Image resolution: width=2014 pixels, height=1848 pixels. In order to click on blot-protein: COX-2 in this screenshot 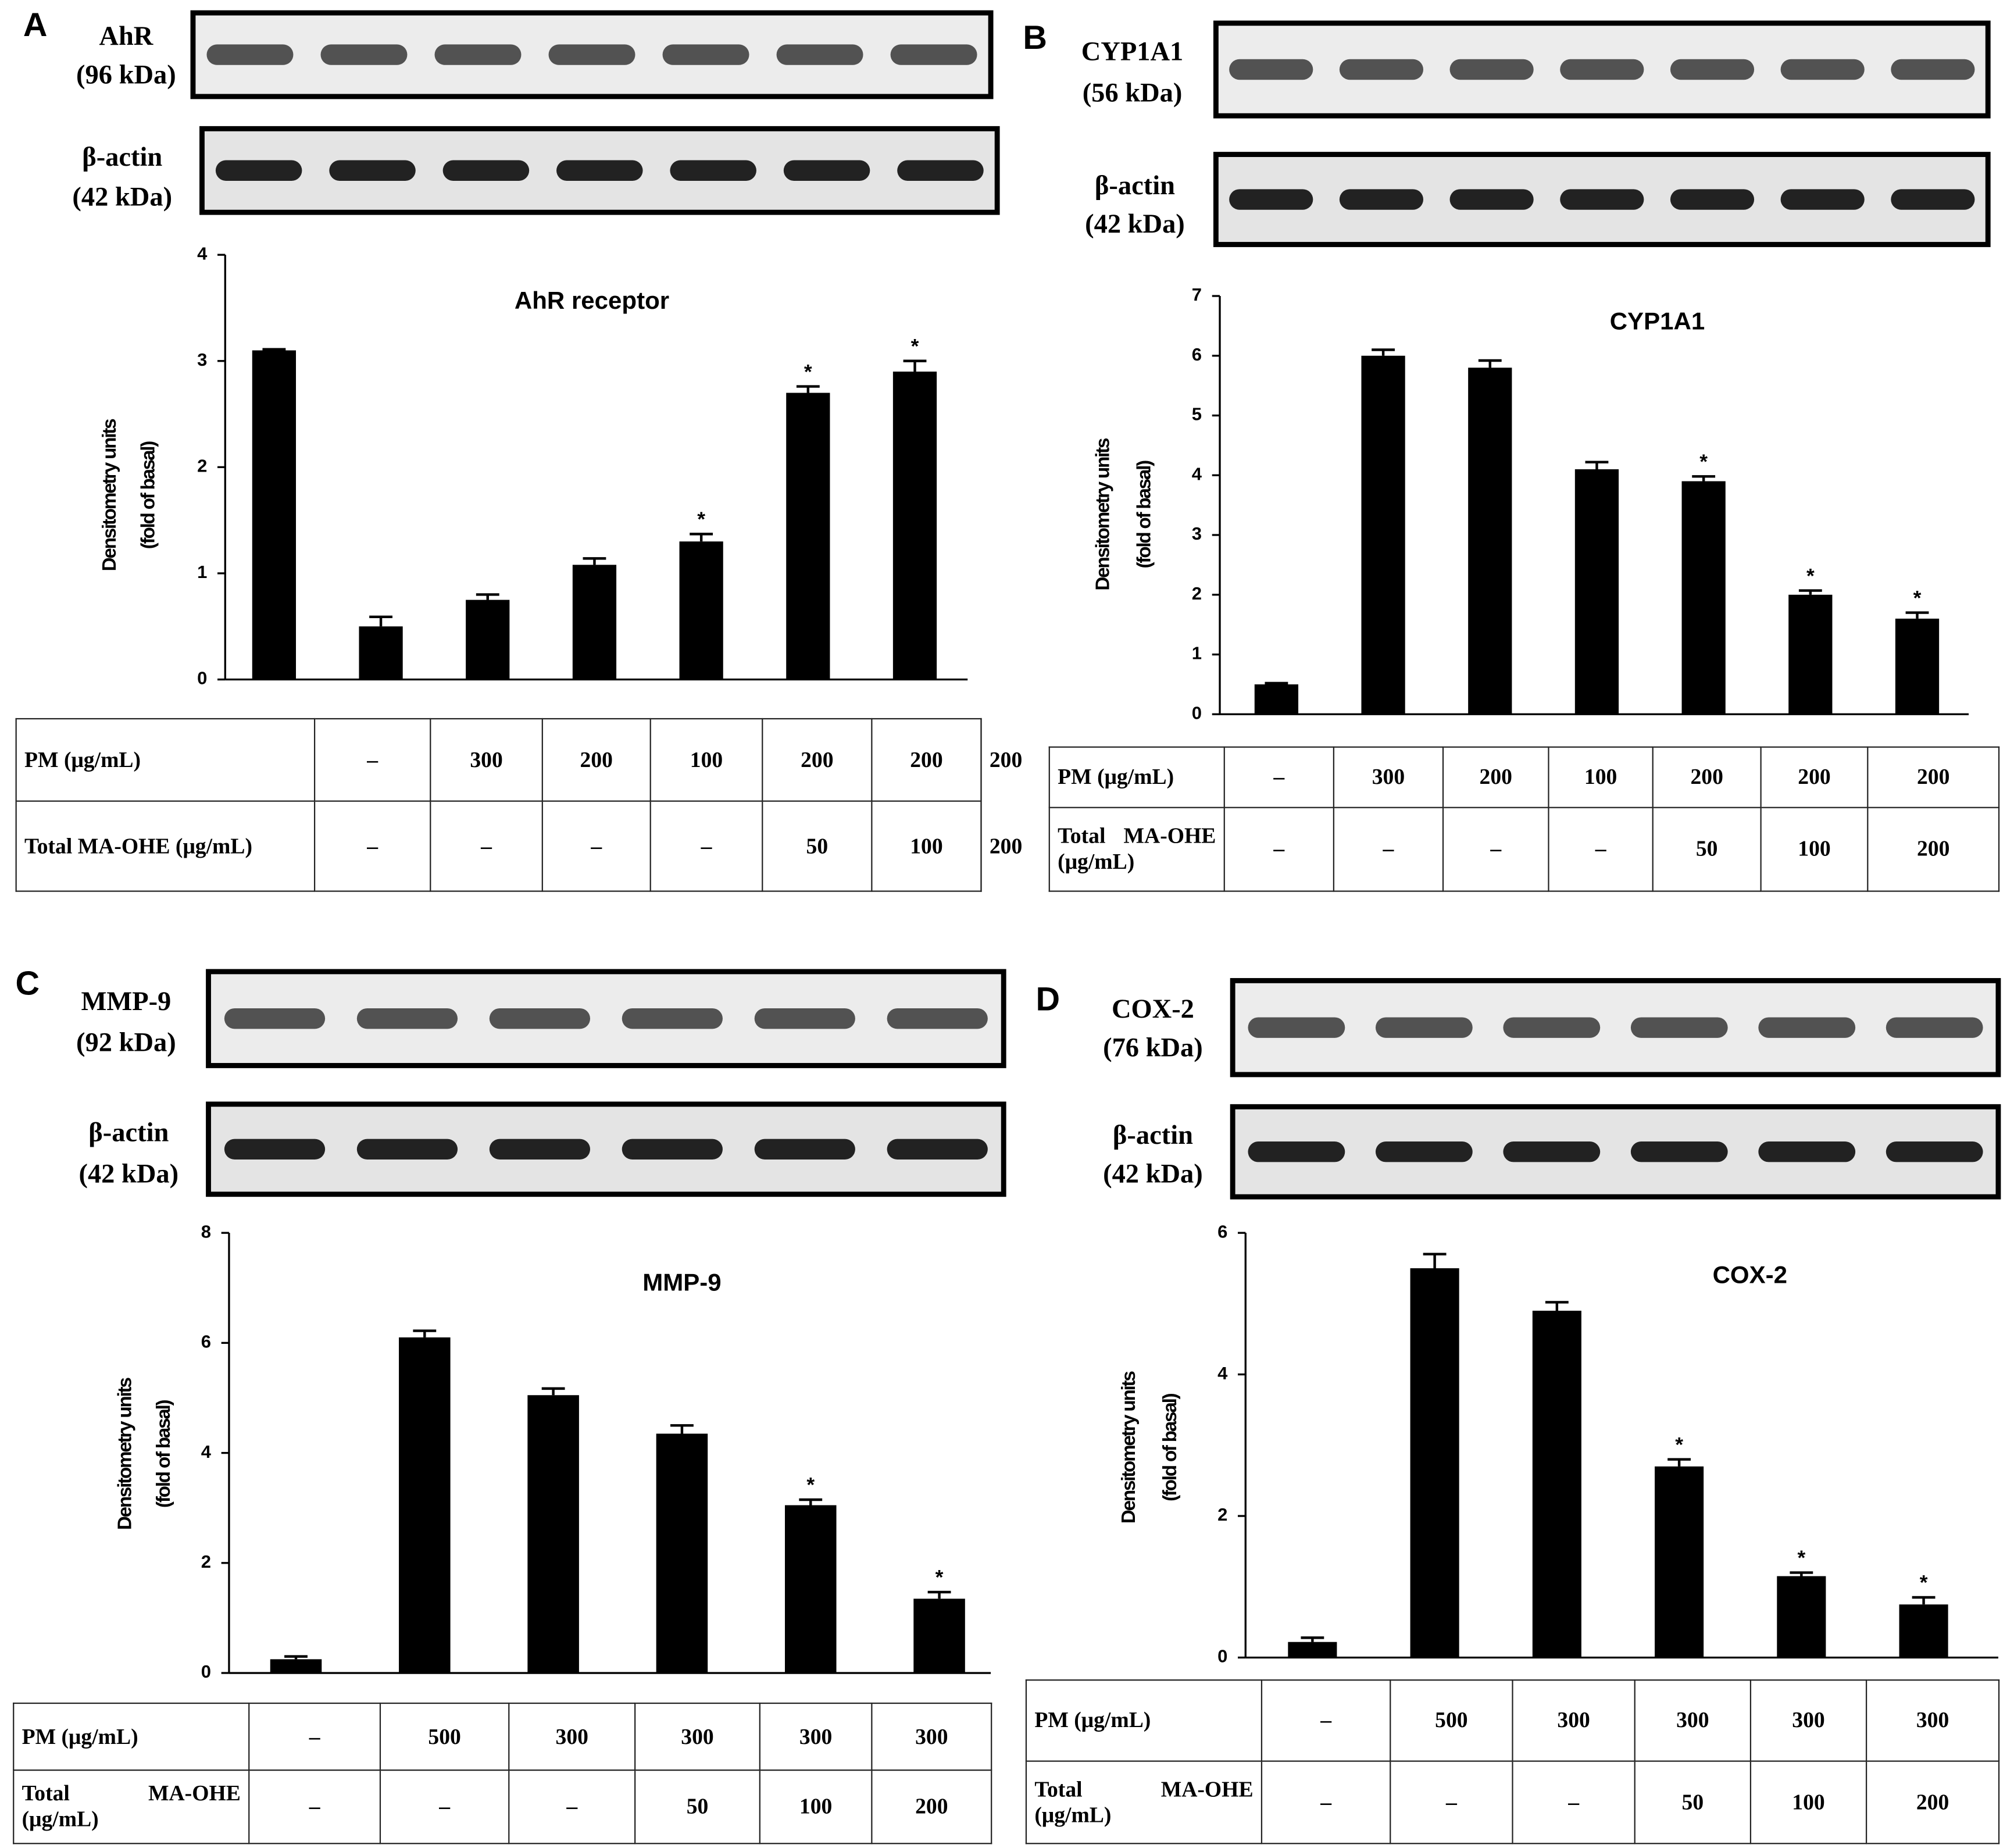, I will do `click(1153, 1009)`.